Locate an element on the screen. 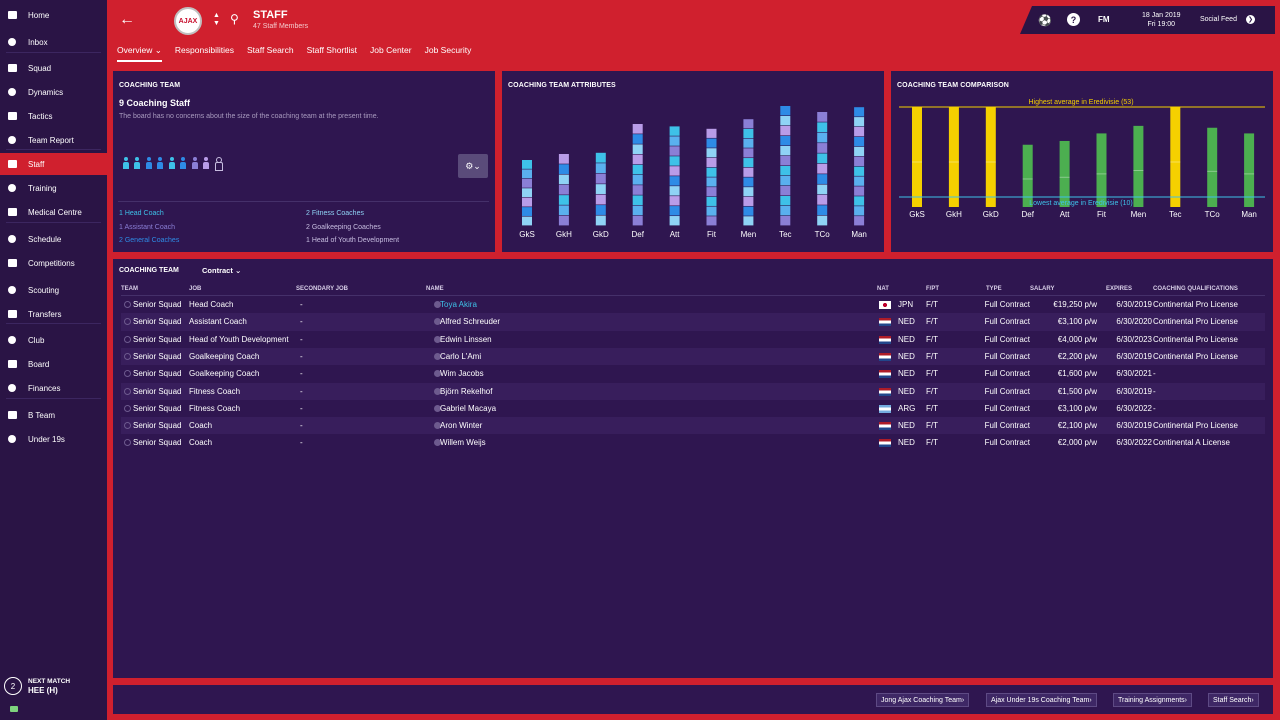 This screenshot has width=1280, height=720. footer-button-jong-ajax-coaching-team: Jong Ajax Coaching Team › is located at coordinates (923, 700).